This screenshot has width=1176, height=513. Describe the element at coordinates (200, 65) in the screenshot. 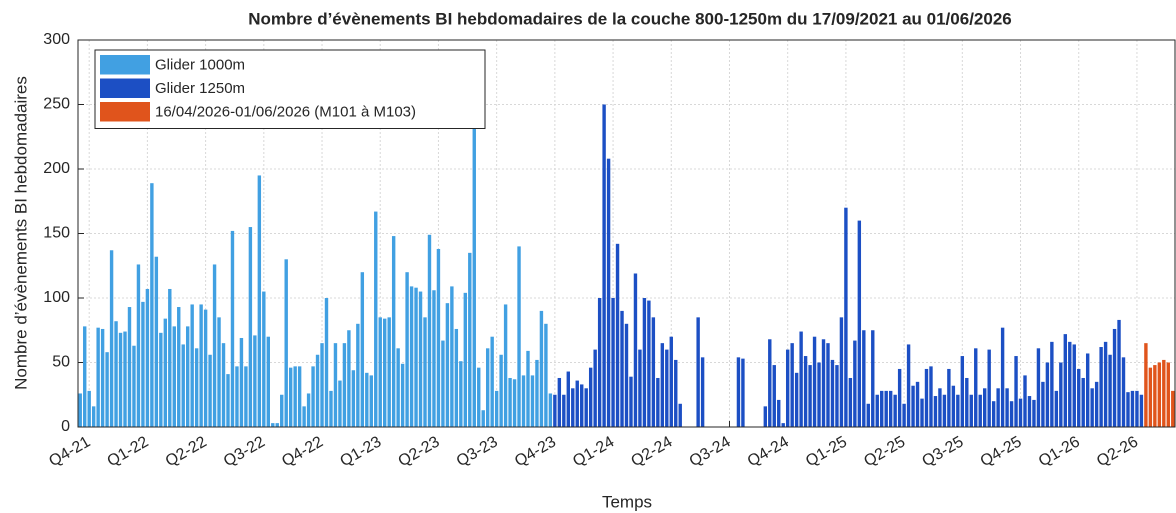

I see `legend-label: Glider 1000m` at that location.